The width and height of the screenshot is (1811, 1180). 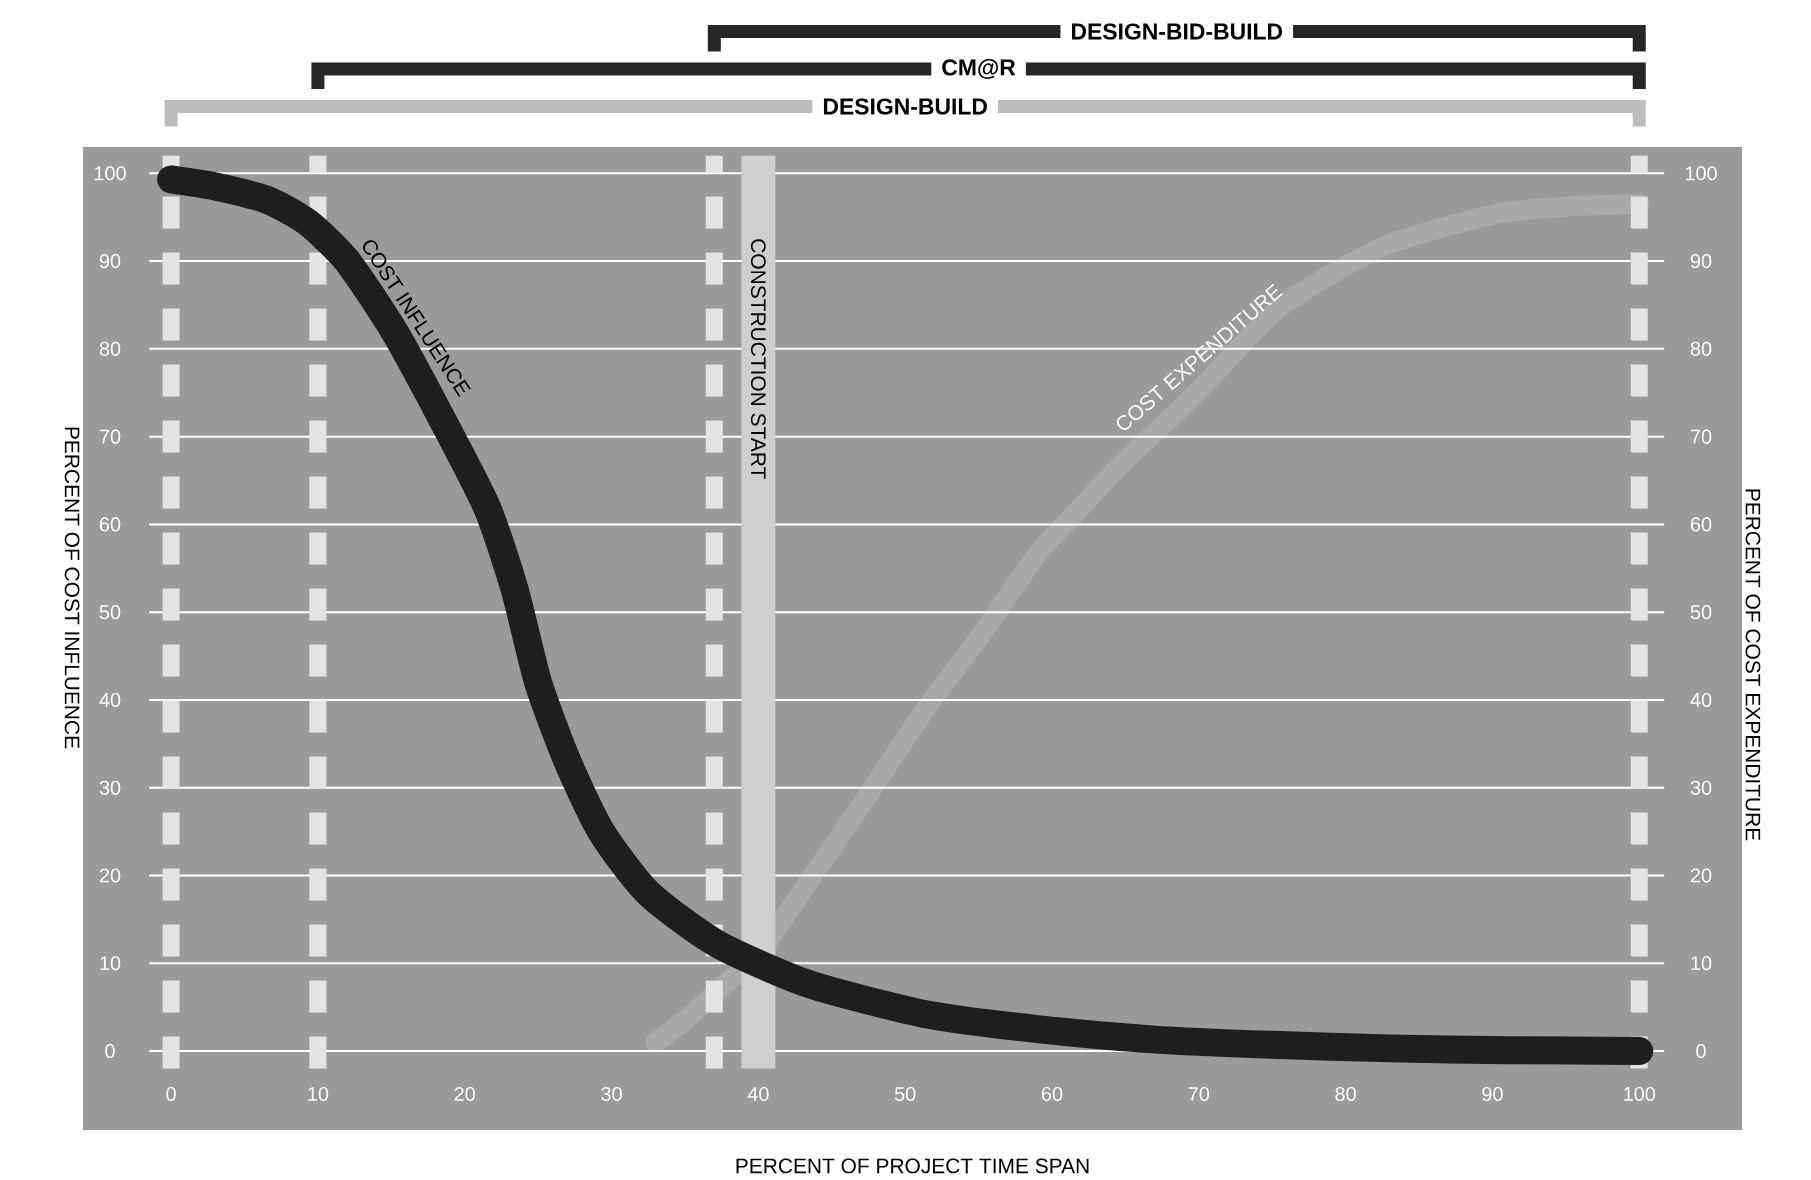 I want to click on x-tick-label: 80, so click(x=1345, y=1094).